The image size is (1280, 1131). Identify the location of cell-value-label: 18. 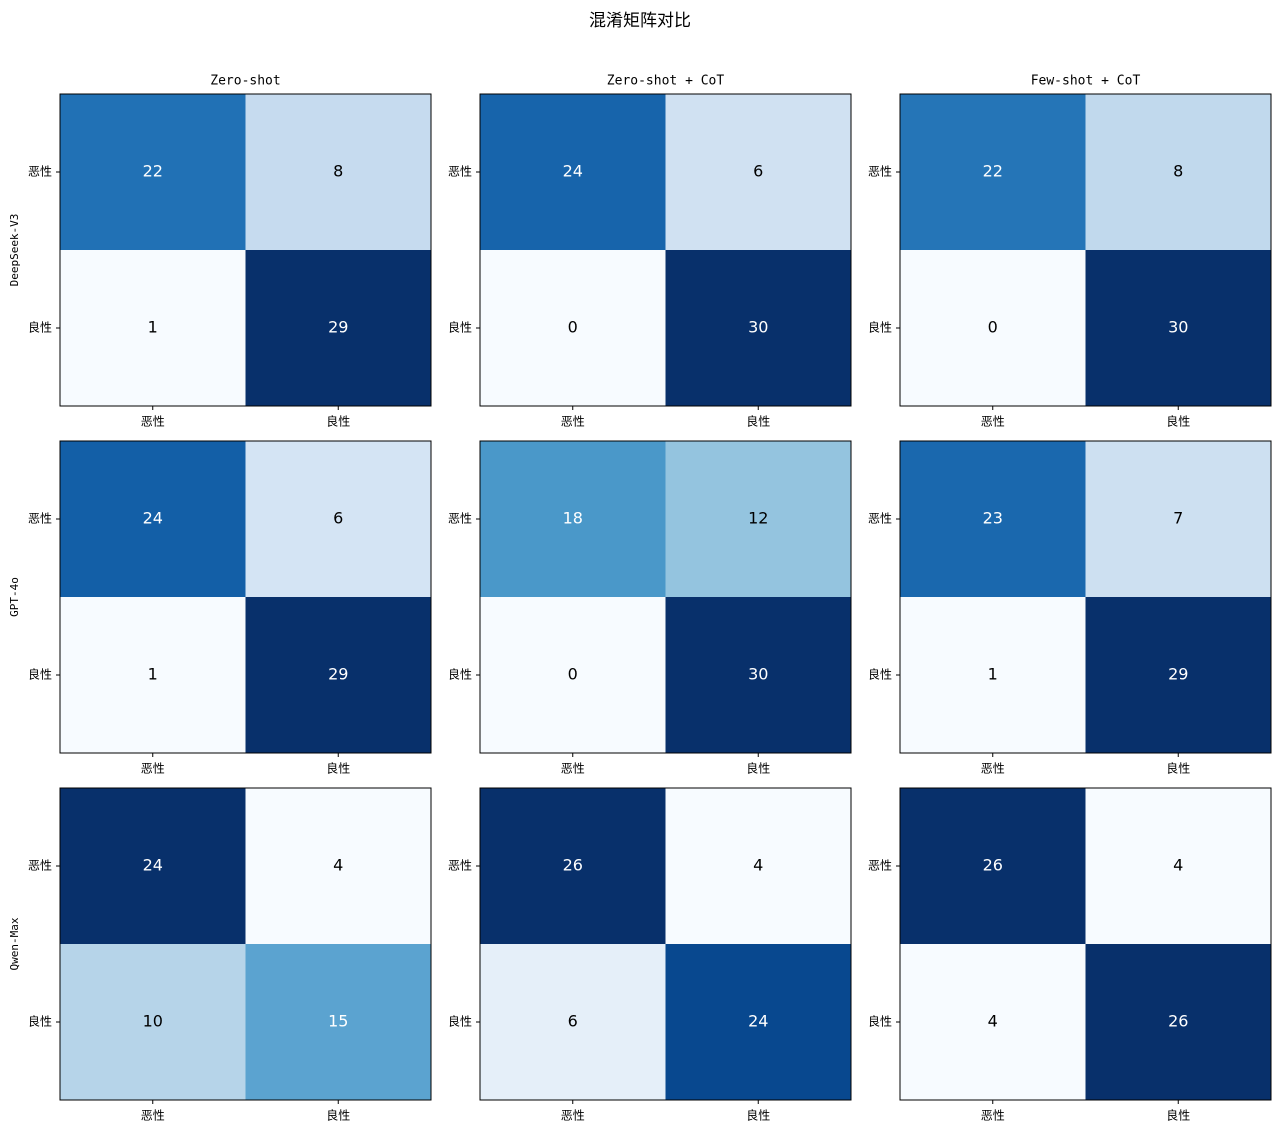
(573, 518).